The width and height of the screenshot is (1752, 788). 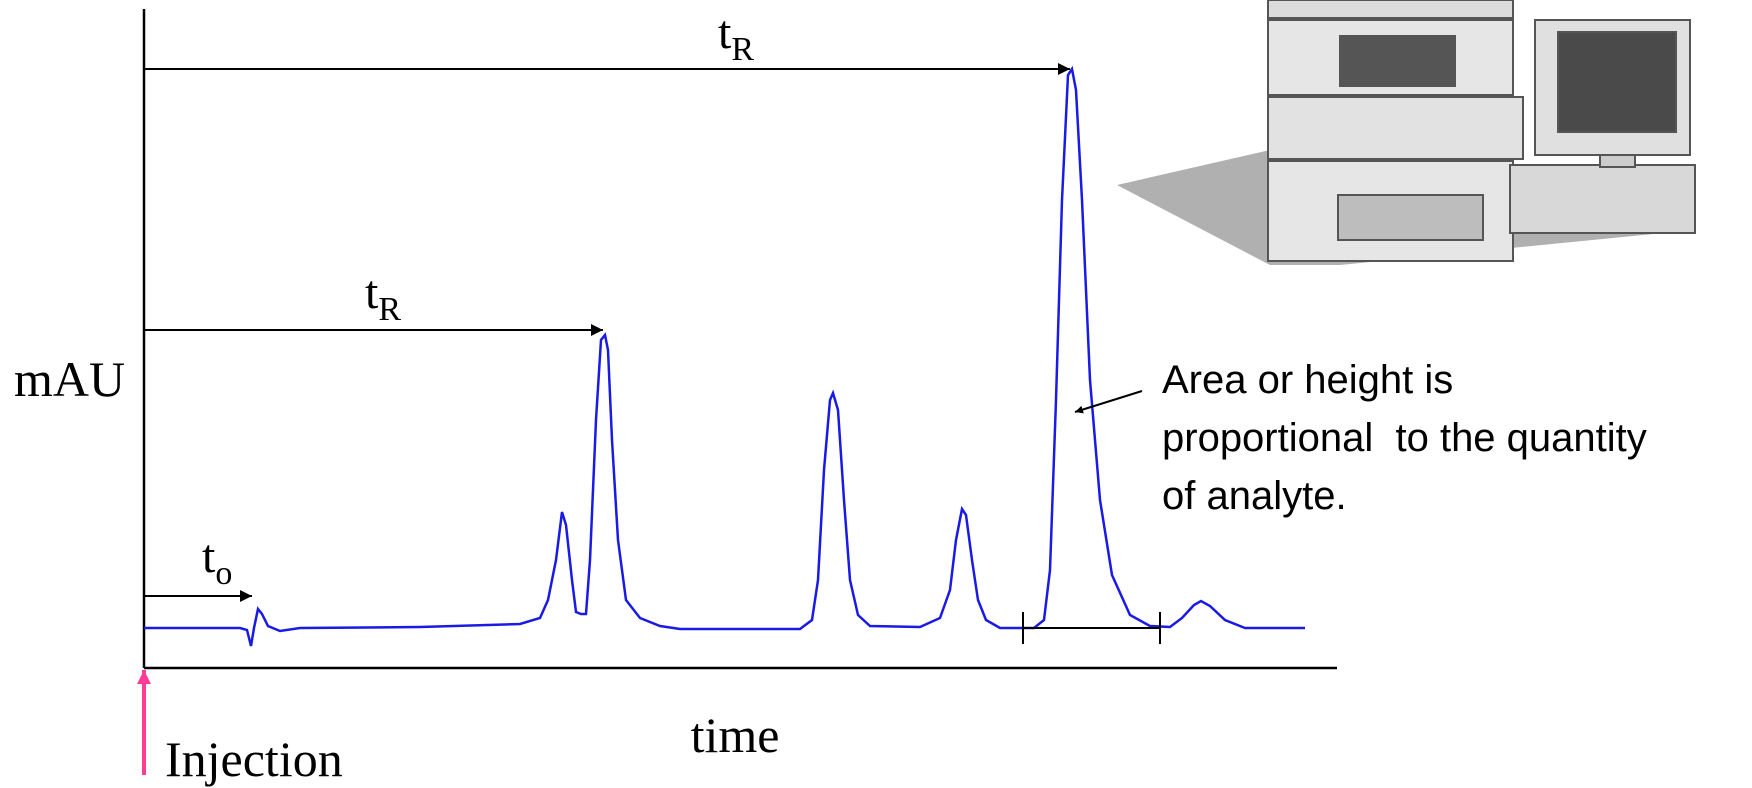 I want to click on subscript: o, so click(x=223, y=573).